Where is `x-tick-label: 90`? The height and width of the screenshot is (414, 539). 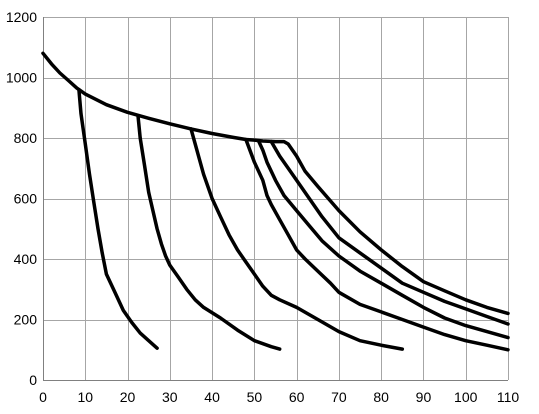
x-tick-label: 90 is located at coordinates (424, 397).